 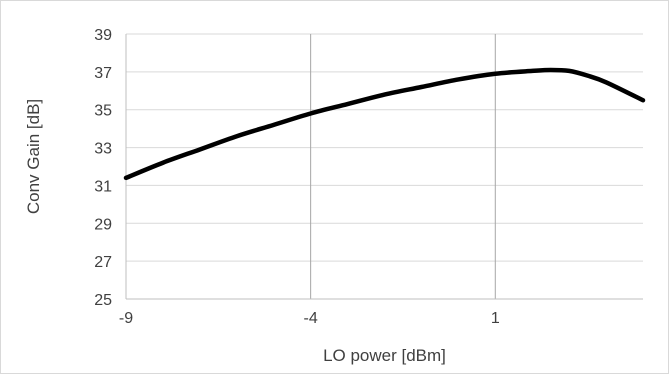 What do you see at coordinates (103, 300) in the screenshot?
I see `y-tick-label: 25` at bounding box center [103, 300].